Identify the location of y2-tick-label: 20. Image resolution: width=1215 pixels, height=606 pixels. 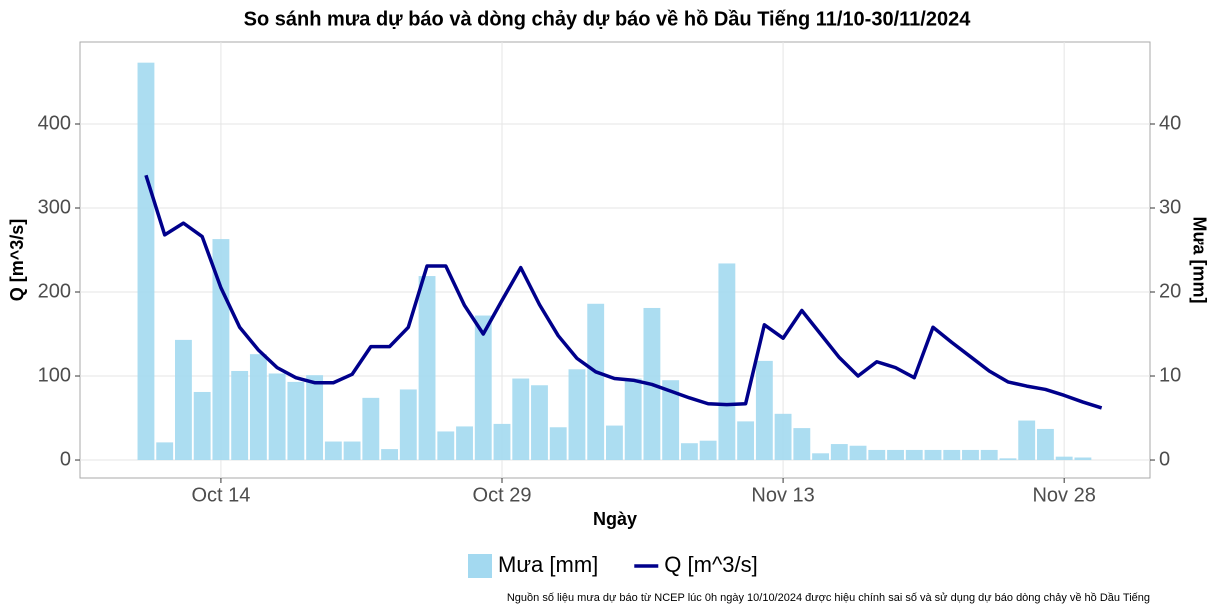
(1170, 291).